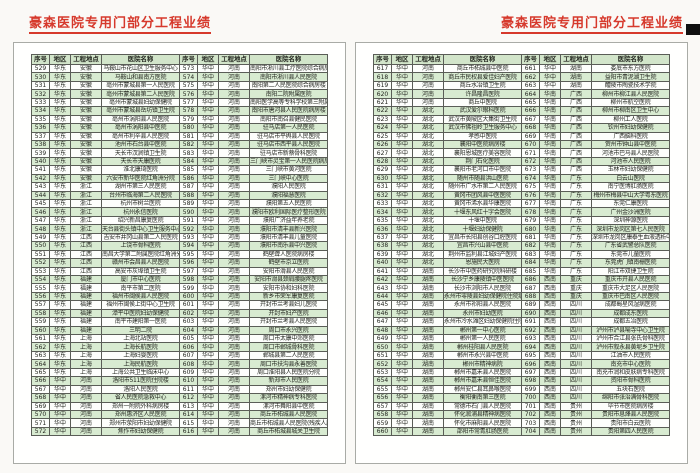  Describe the element at coordinates (521, 212) in the screenshot. I see `table-row: 634 华中 湖北 十堰东风红十字会医院 678 华南 广东 广州金沙洲医院` at that location.